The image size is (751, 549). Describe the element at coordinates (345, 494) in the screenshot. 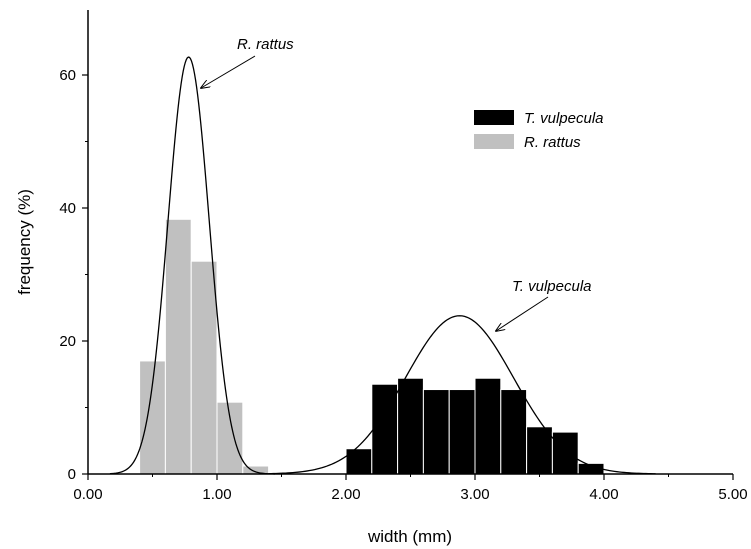

I see `x-tick-label-2: 2.00` at that location.